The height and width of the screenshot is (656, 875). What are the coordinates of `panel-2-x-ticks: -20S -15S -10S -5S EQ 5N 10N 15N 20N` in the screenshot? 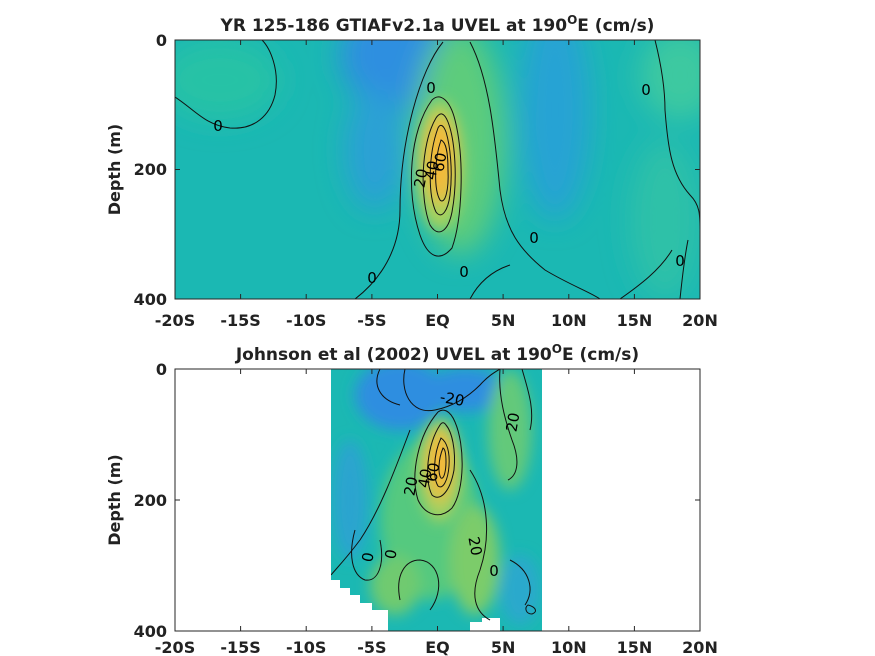 It's located at (436, 647).